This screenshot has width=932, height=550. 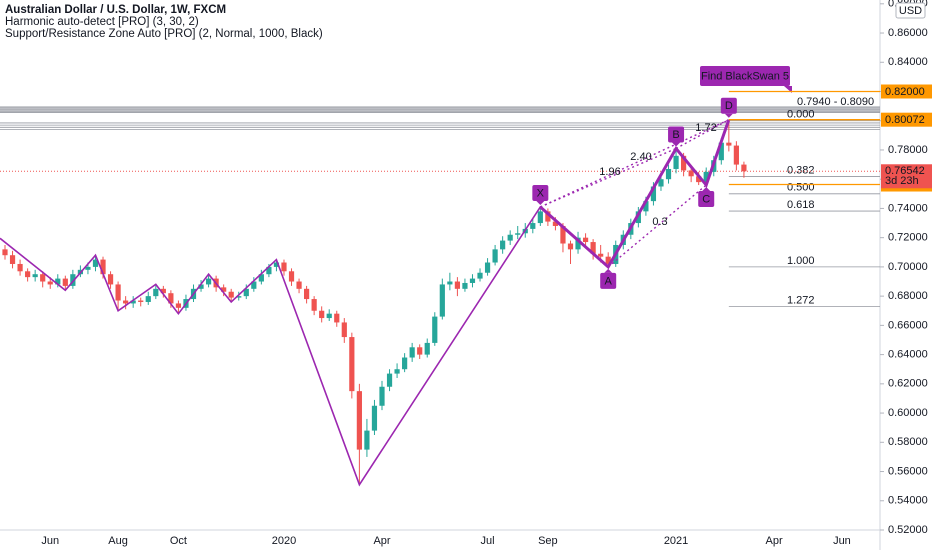 What do you see at coordinates (705, 128) in the screenshot?
I see `ratio-label: 1.72` at bounding box center [705, 128].